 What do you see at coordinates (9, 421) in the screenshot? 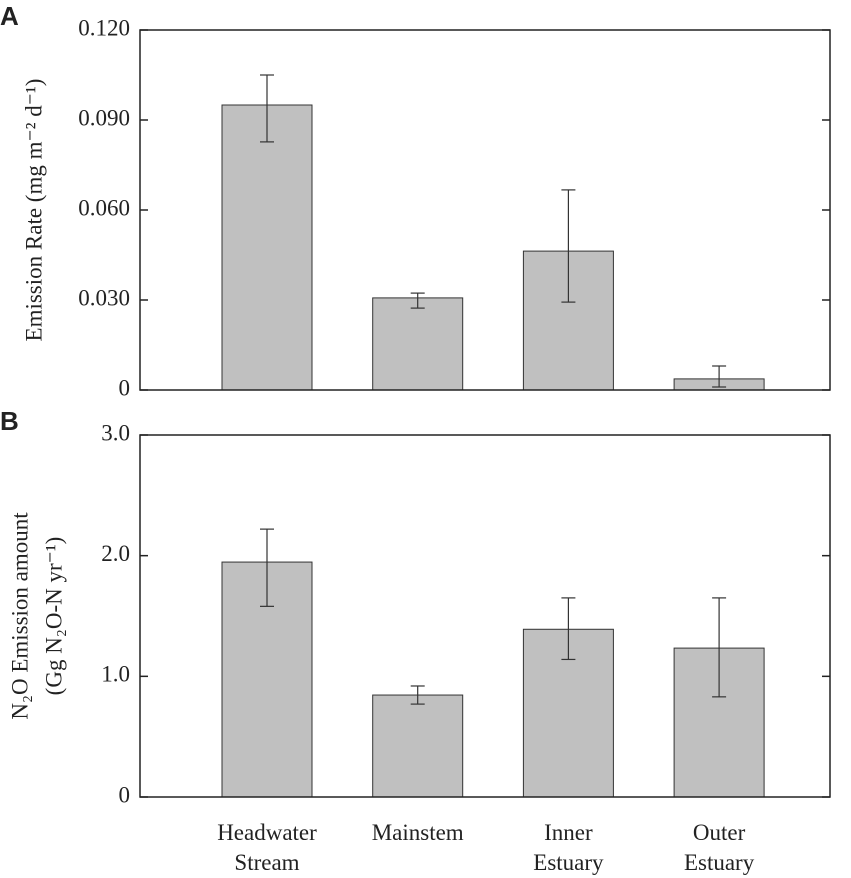
I see `panel-label: B` at bounding box center [9, 421].